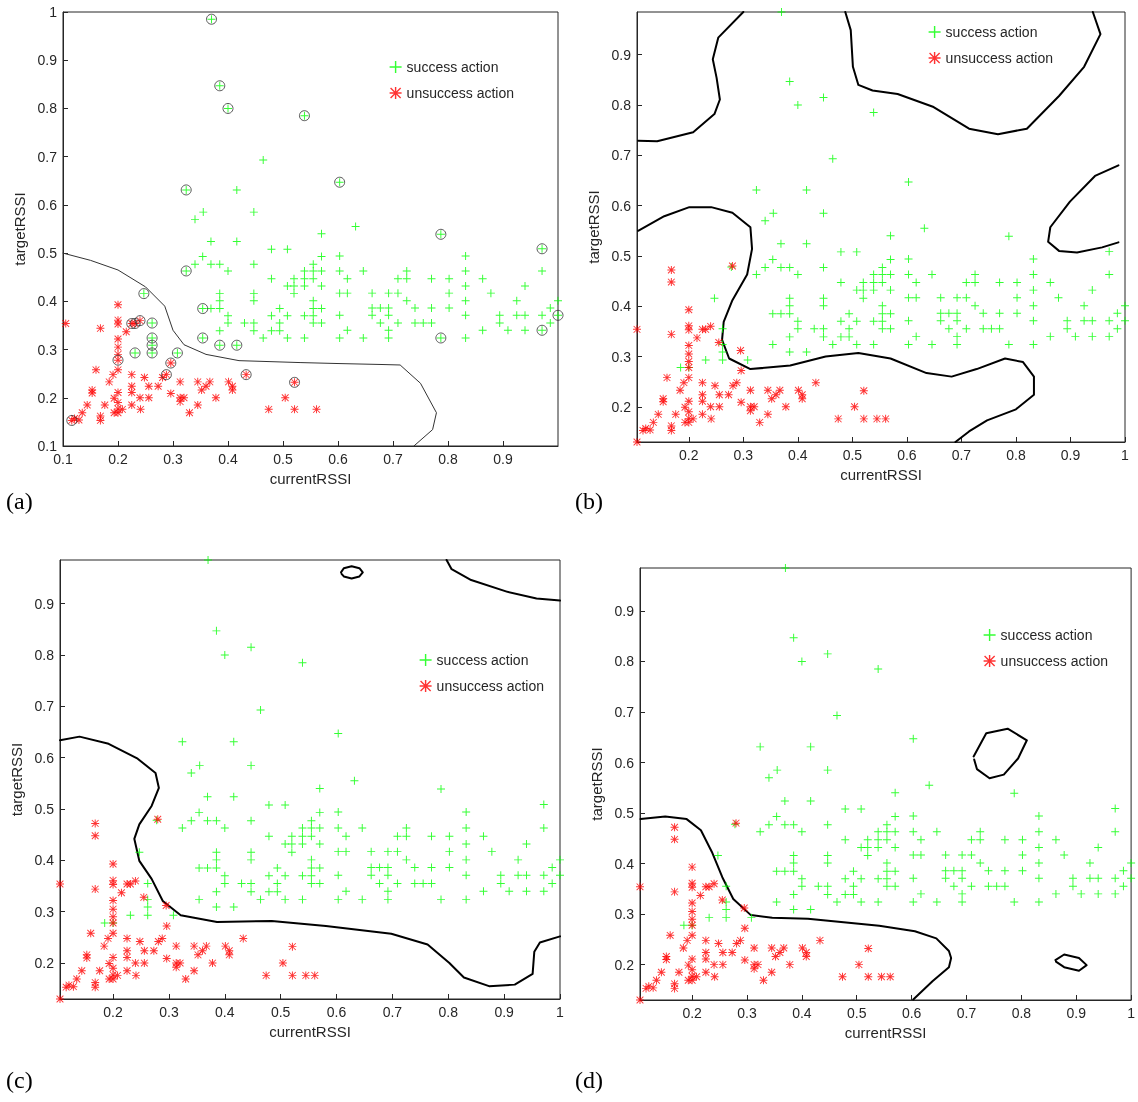  Describe the element at coordinates (19, 501) in the screenshot. I see `text: (a)` at that location.